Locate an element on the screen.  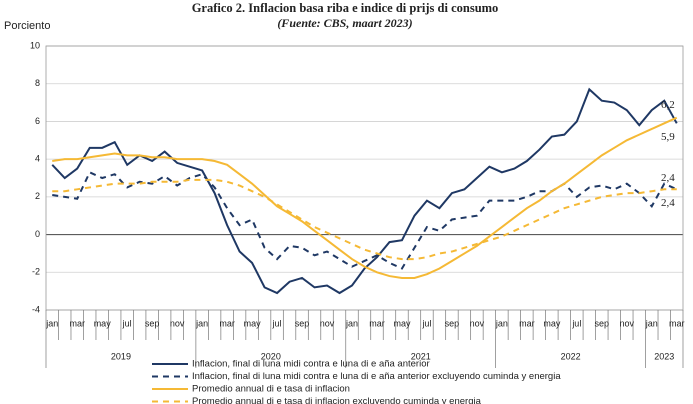
y-tick-label: 0 is located at coordinates (37, 234).